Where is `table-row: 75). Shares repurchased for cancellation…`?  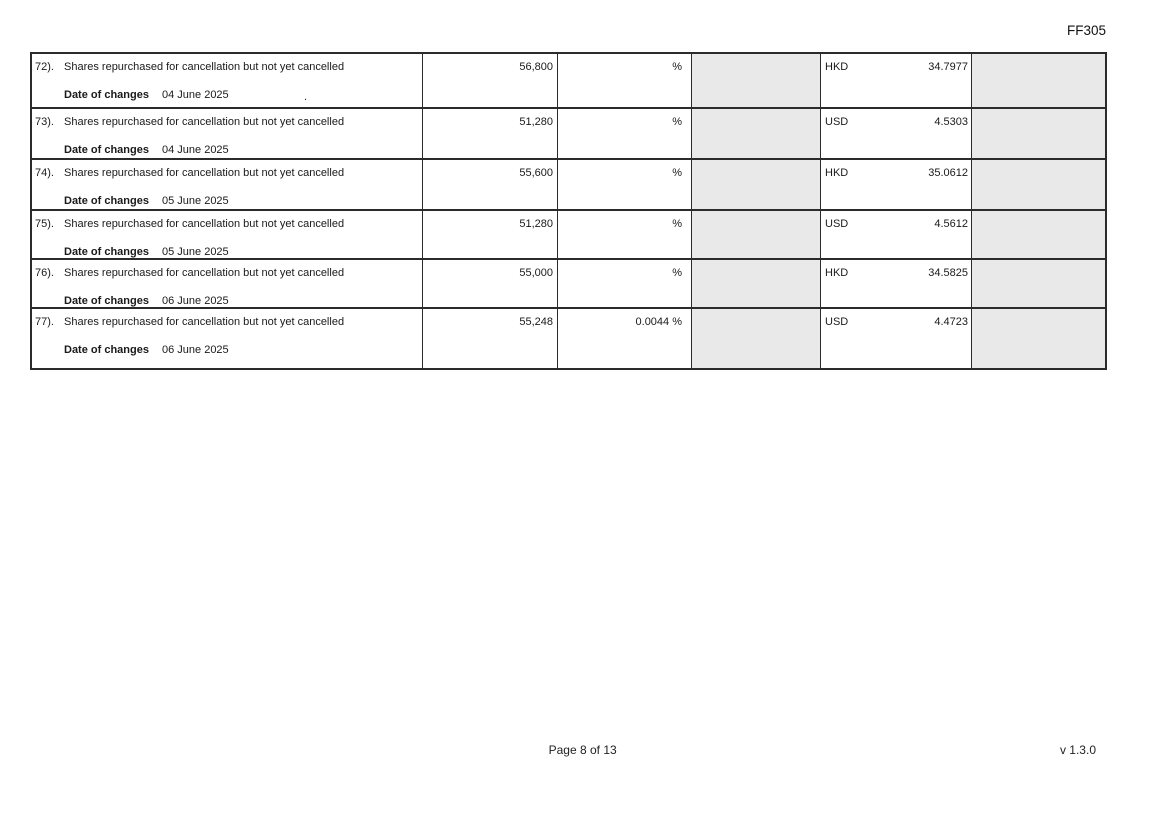
table-row: 75). Shares repurchased for cancellation… is located at coordinates (568, 233).